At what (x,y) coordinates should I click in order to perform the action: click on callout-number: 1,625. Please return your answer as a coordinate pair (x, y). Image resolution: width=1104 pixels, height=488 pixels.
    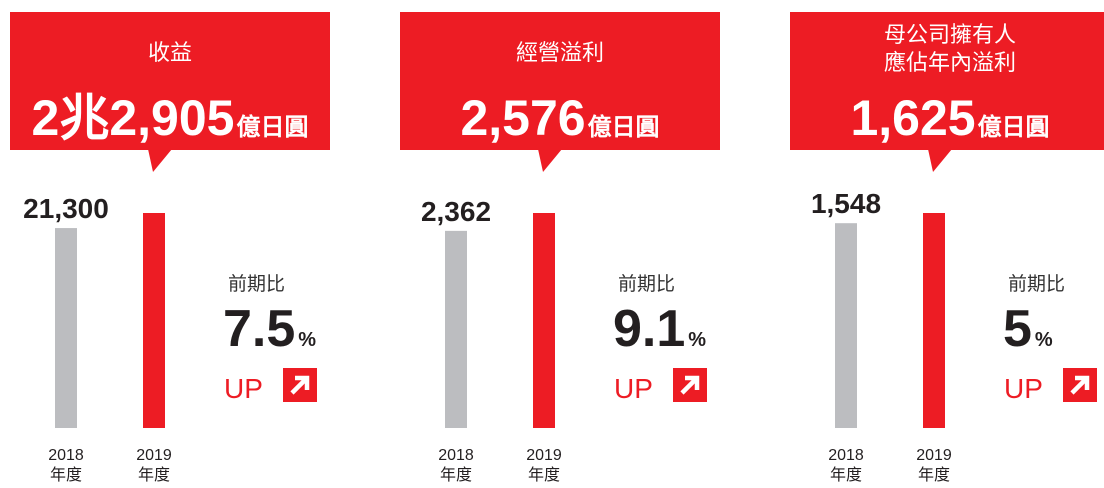
    Looking at the image, I should click on (912, 118).